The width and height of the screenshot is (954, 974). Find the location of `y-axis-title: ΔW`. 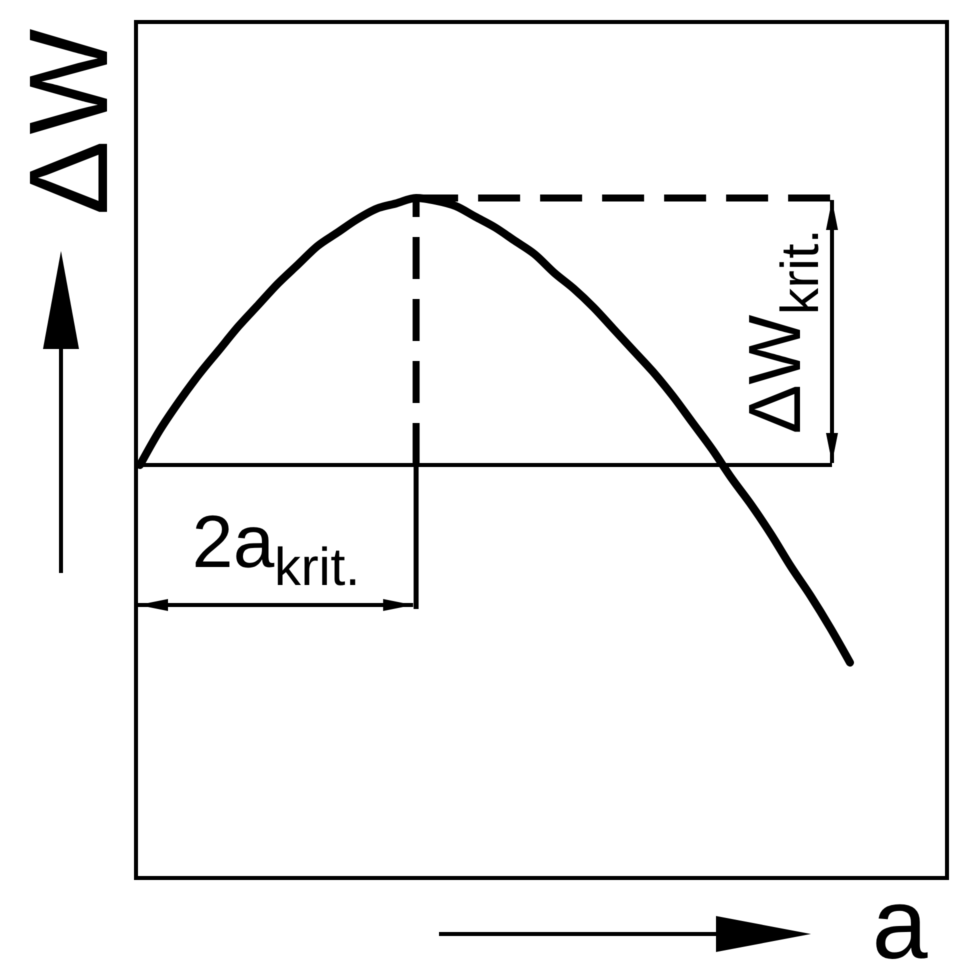

y-axis-title: ΔW is located at coordinates (68, 119).